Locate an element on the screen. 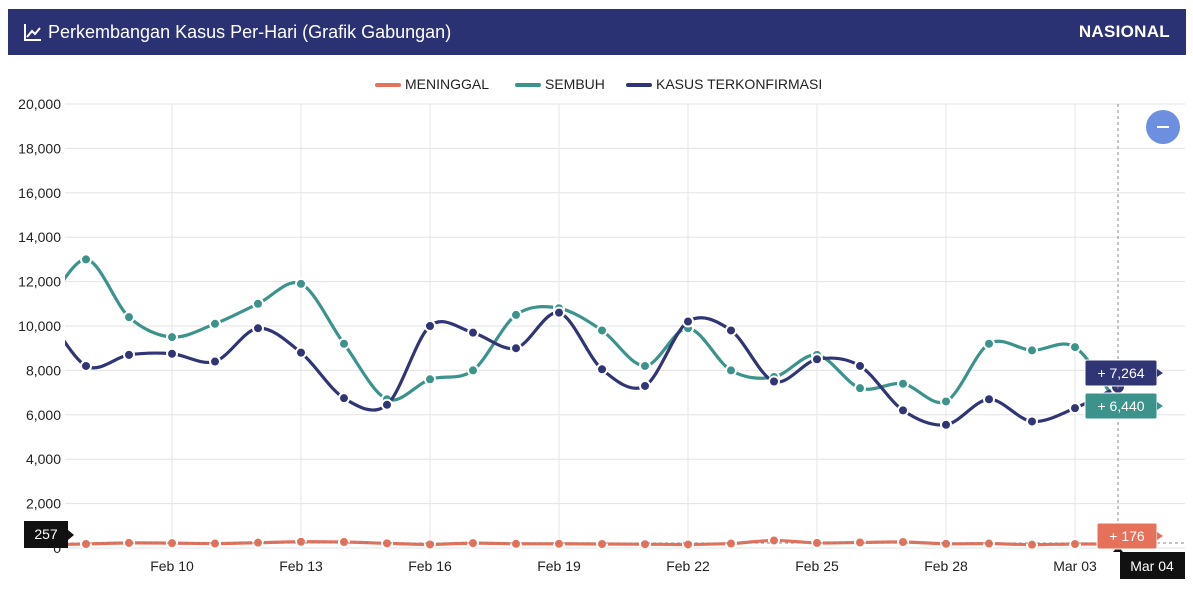 This screenshot has height=592, width=1193. x-tick-label: Feb 22 is located at coordinates (688, 566).